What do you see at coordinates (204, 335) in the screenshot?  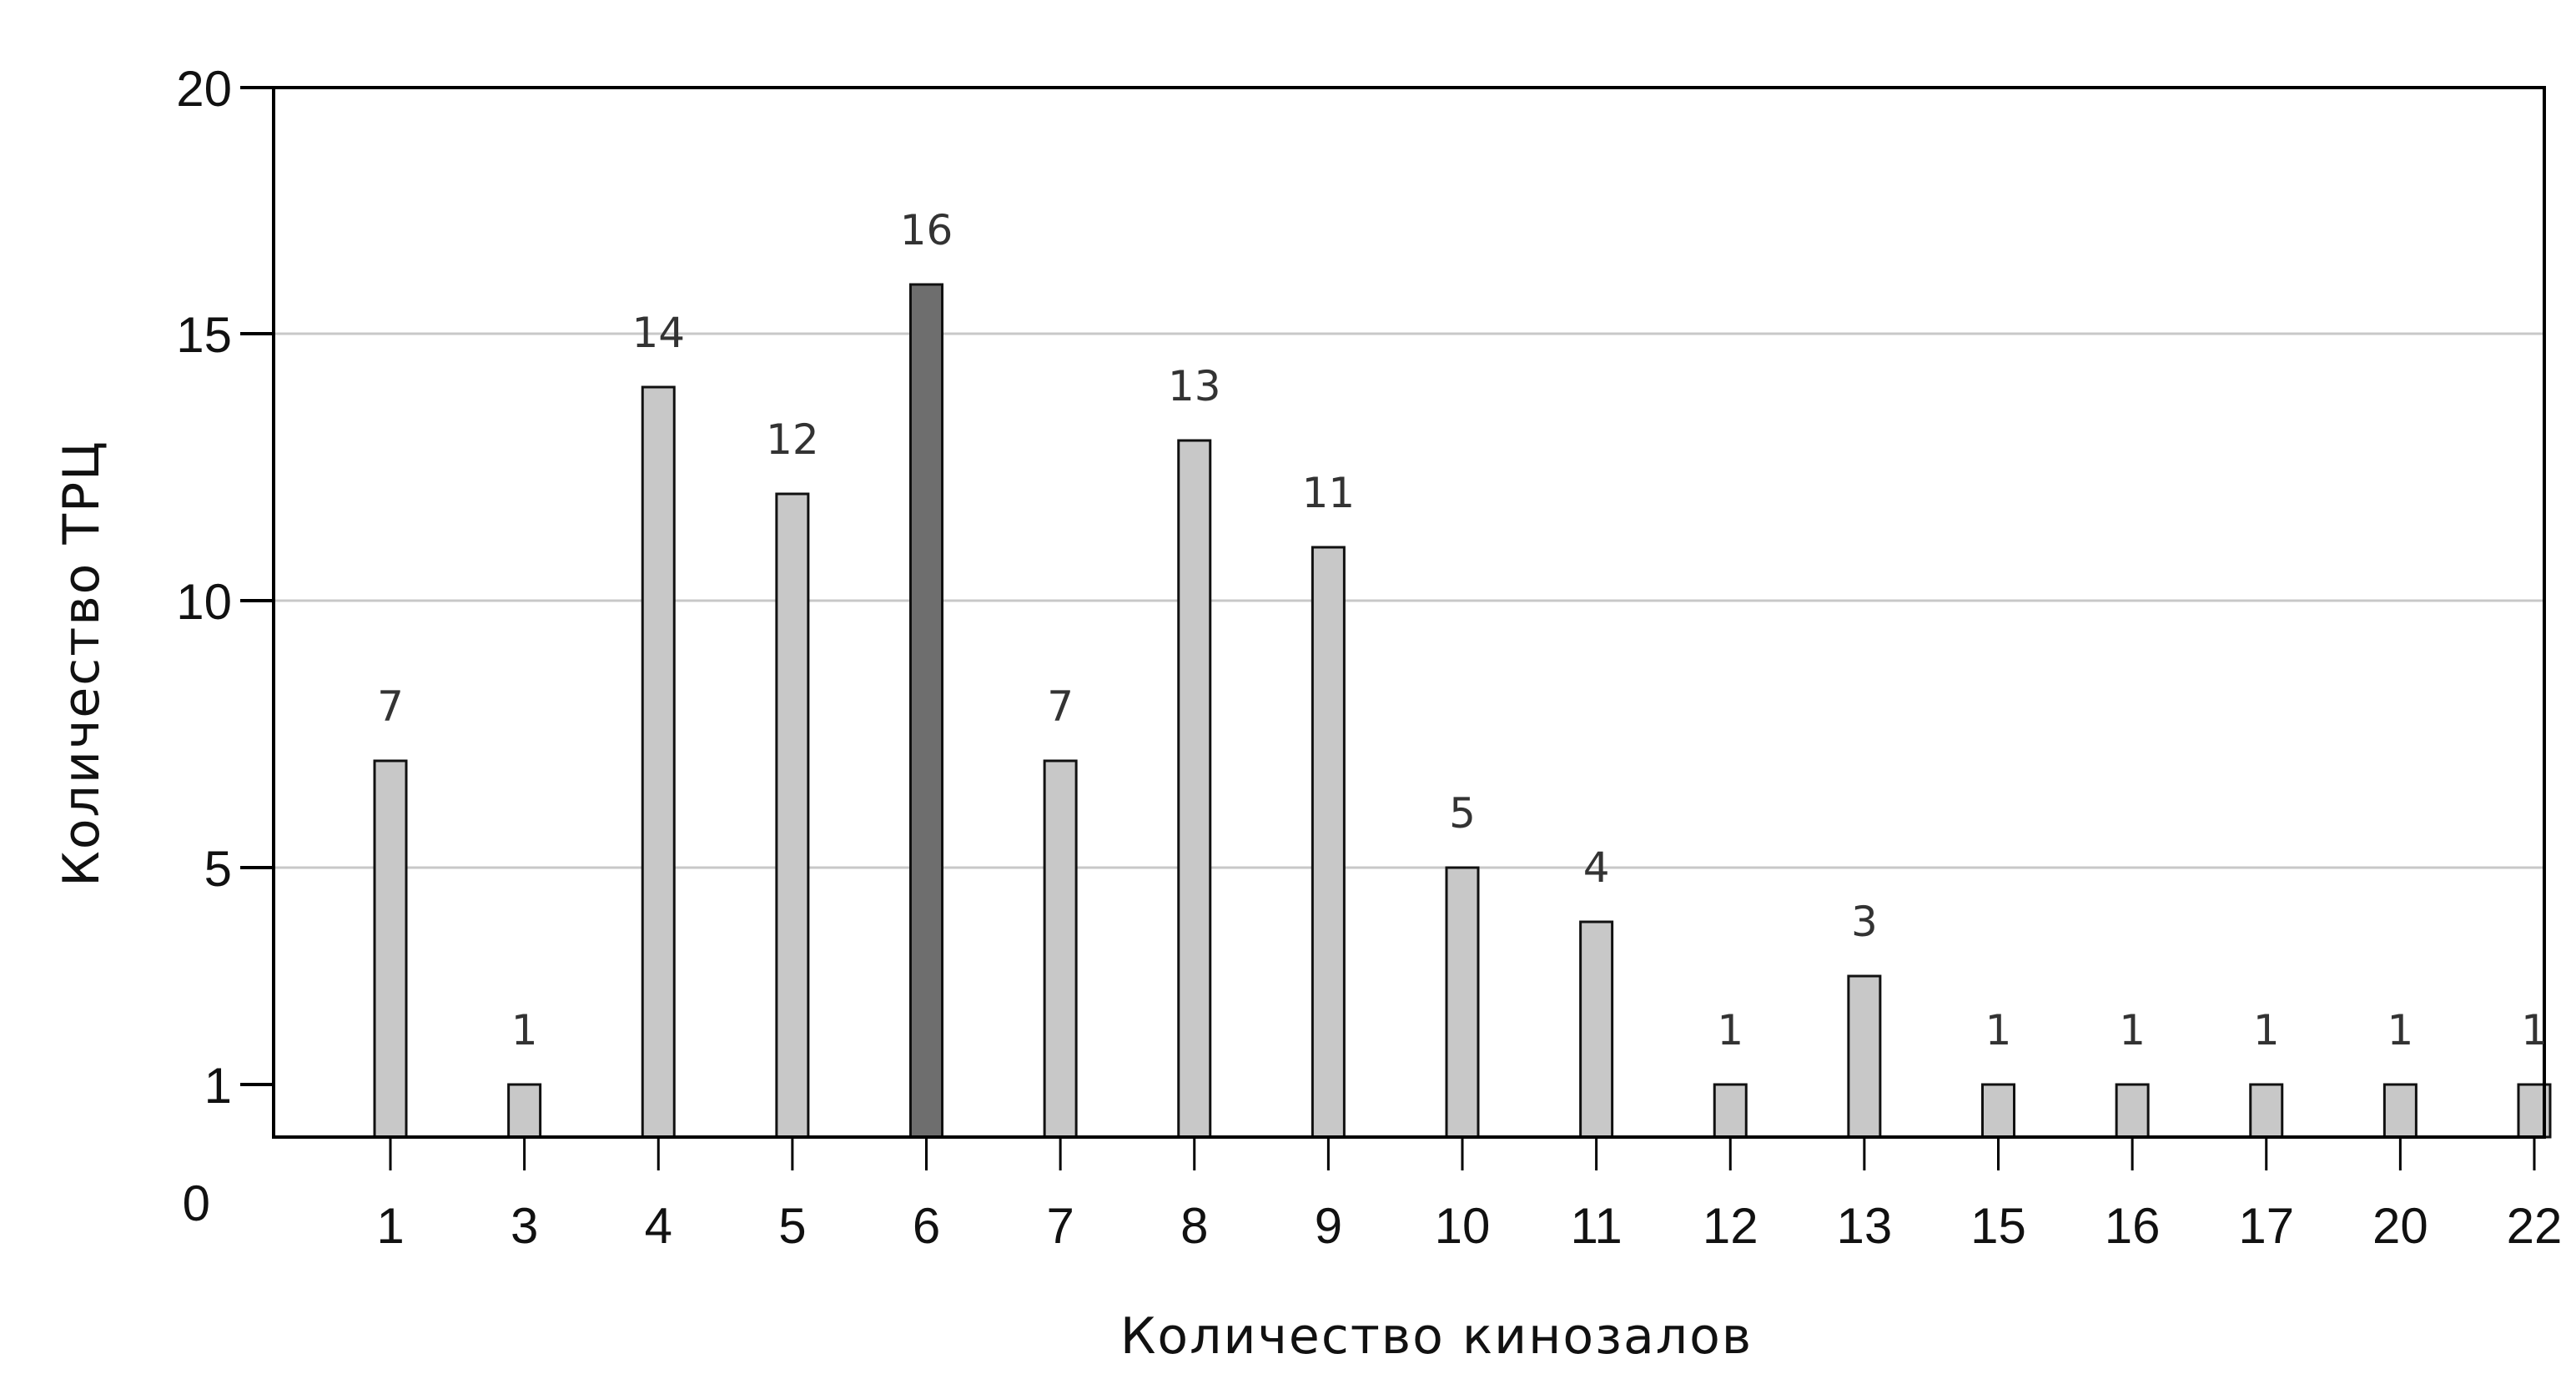 I see `y-tick-label: 15` at bounding box center [204, 335].